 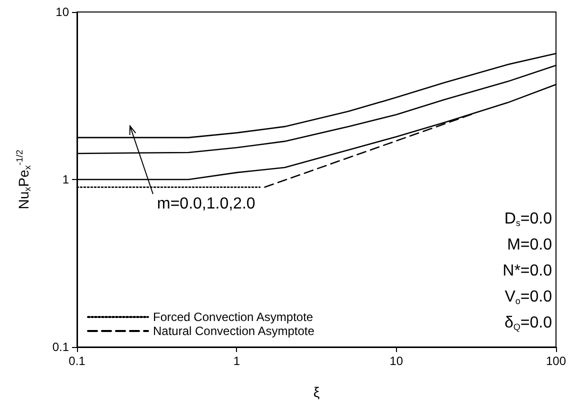 What do you see at coordinates (397, 361) in the screenshot?
I see `x-tick-label: 10` at bounding box center [397, 361].